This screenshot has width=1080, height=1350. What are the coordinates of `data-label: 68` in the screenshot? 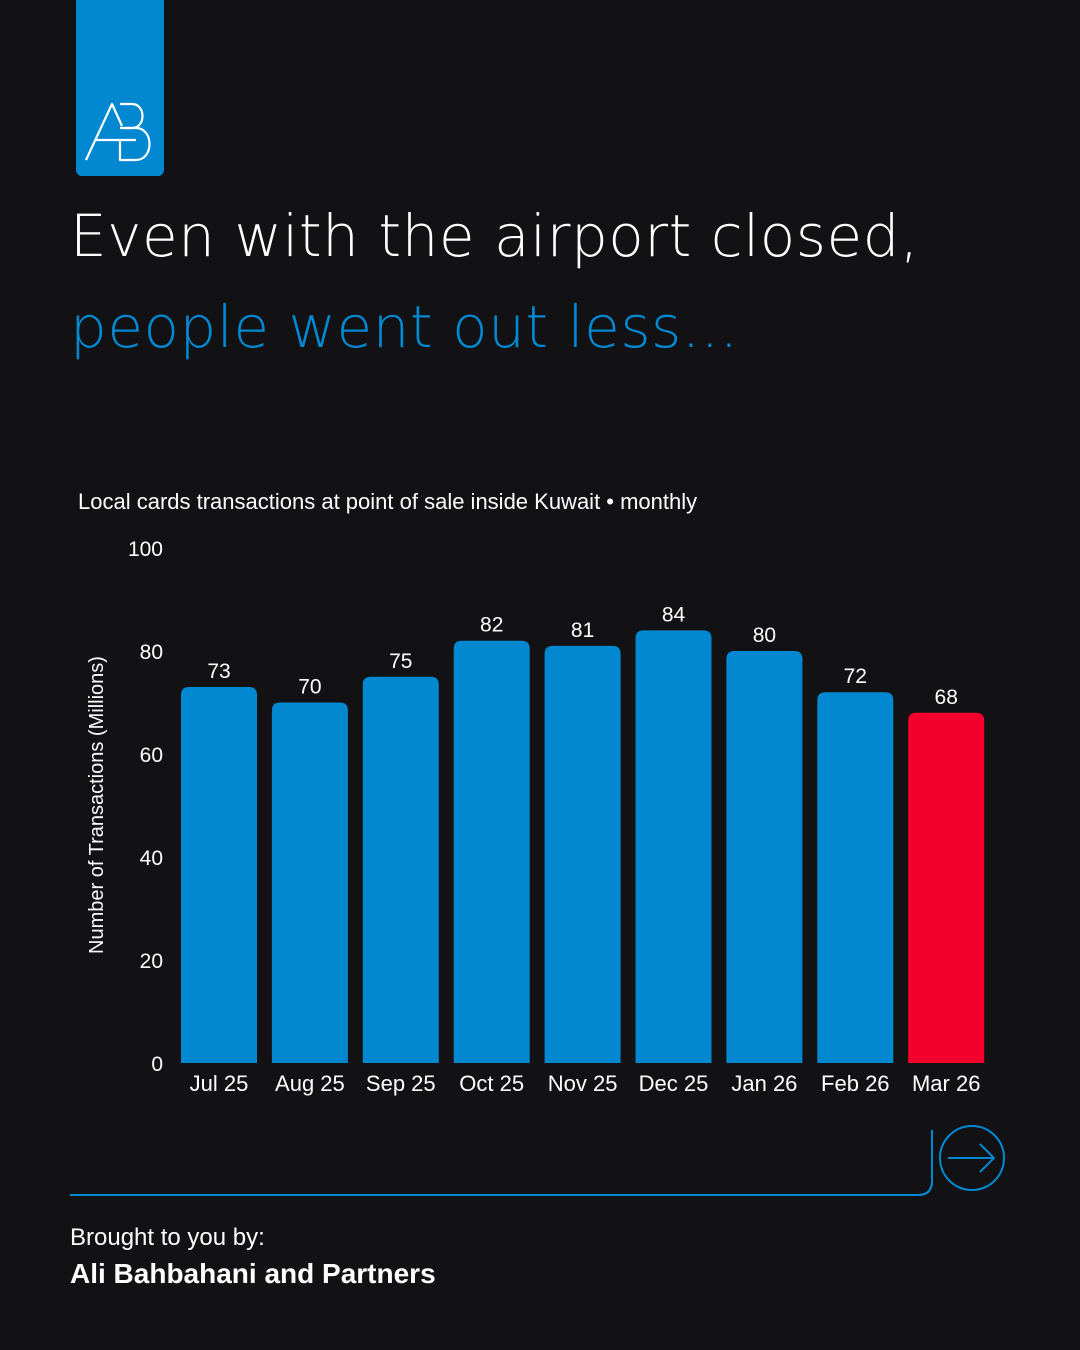 It's located at (946, 697).